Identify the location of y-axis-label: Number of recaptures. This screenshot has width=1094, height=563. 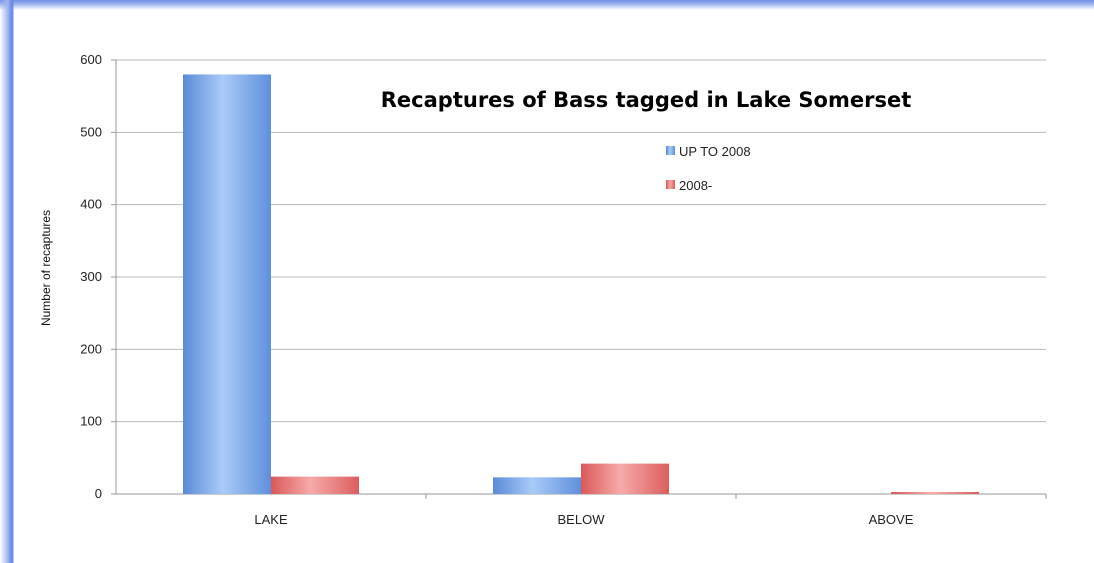
(46, 268).